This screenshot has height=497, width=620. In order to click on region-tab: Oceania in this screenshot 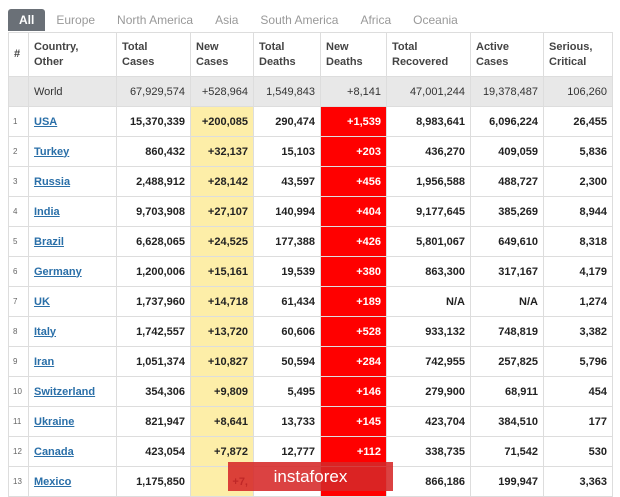, I will do `click(435, 20)`.